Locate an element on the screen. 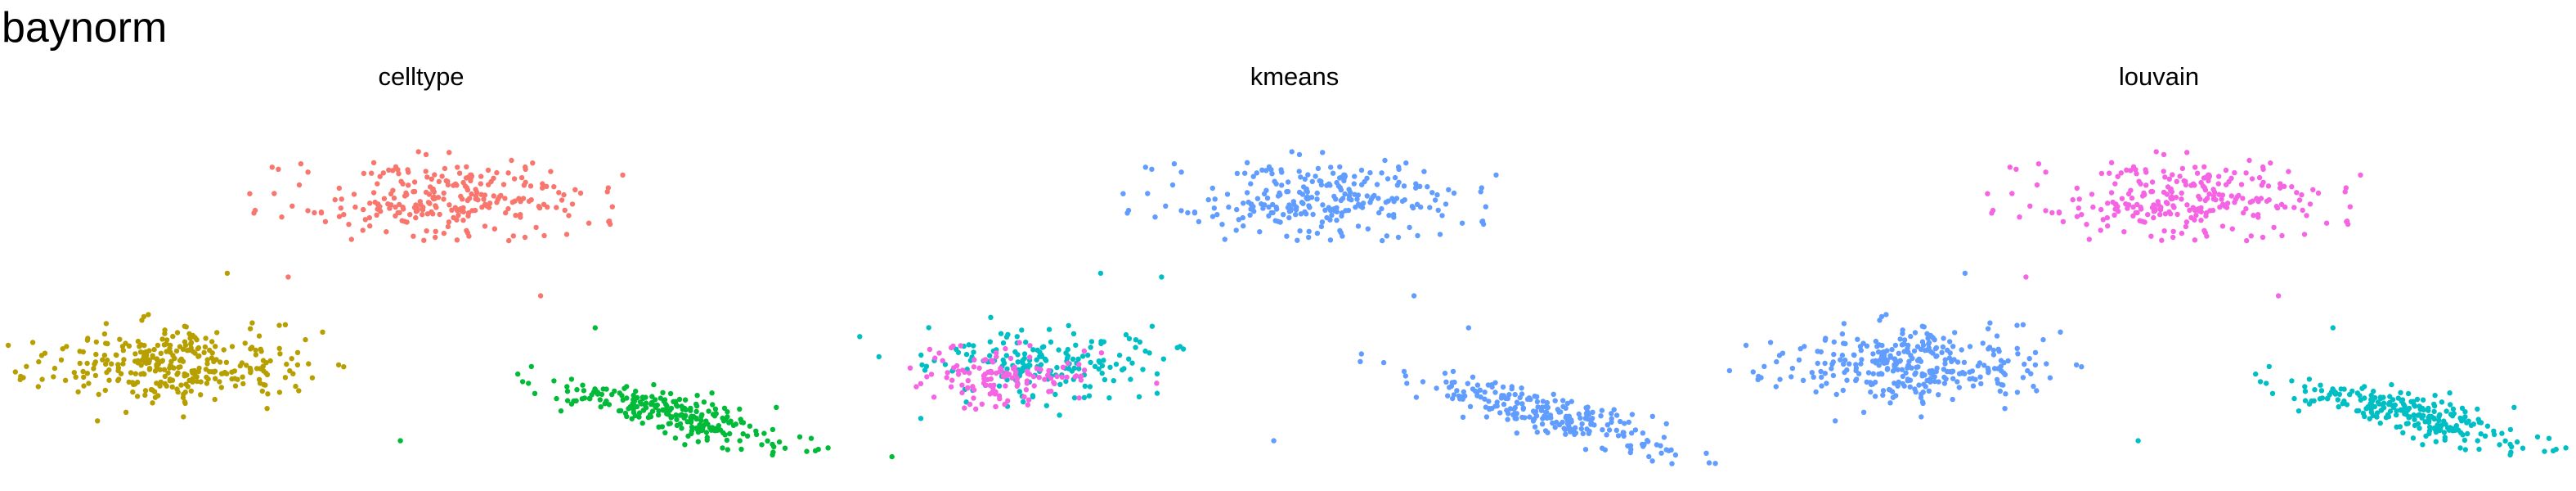  panel-title-kmeans: kmeans is located at coordinates (1295, 77).